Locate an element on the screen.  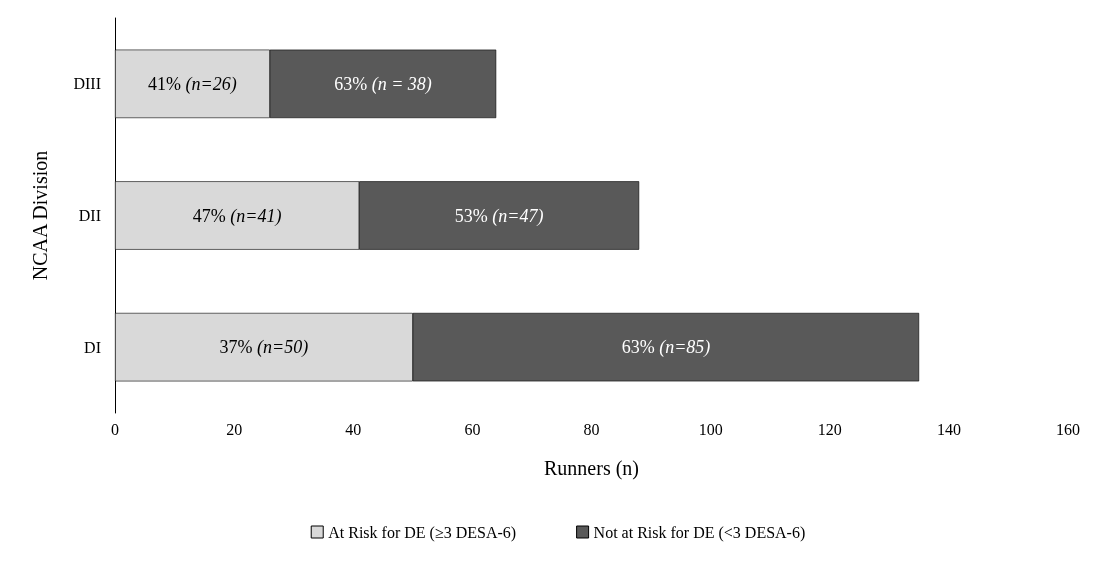
x-axis-title: Runners (n) is located at coordinates (591, 468).